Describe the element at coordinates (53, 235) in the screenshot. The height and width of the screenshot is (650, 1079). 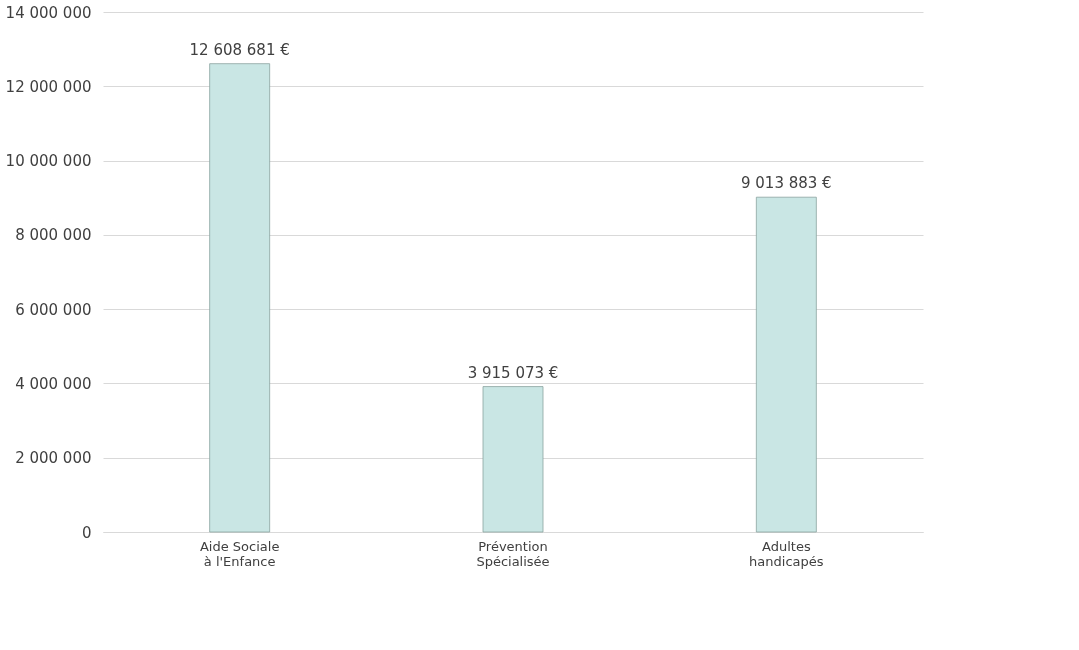
I see `y-tick-label: 8 000 000` at that location.